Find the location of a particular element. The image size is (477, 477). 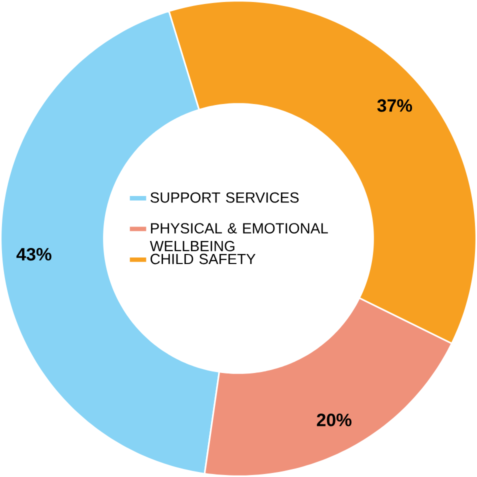

data-label: 20% is located at coordinates (334, 420).